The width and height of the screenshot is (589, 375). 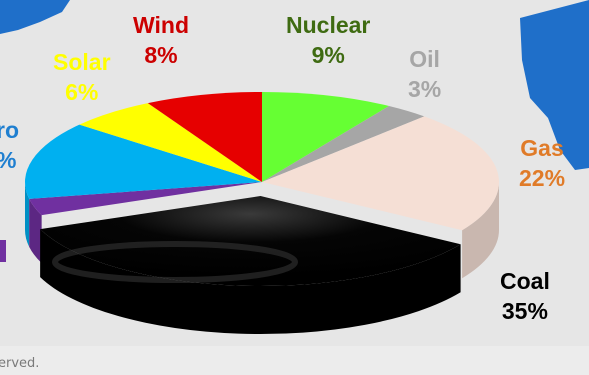 What do you see at coordinates (27, 214) in the screenshot?
I see `pie-side-hydro` at bounding box center [27, 214].